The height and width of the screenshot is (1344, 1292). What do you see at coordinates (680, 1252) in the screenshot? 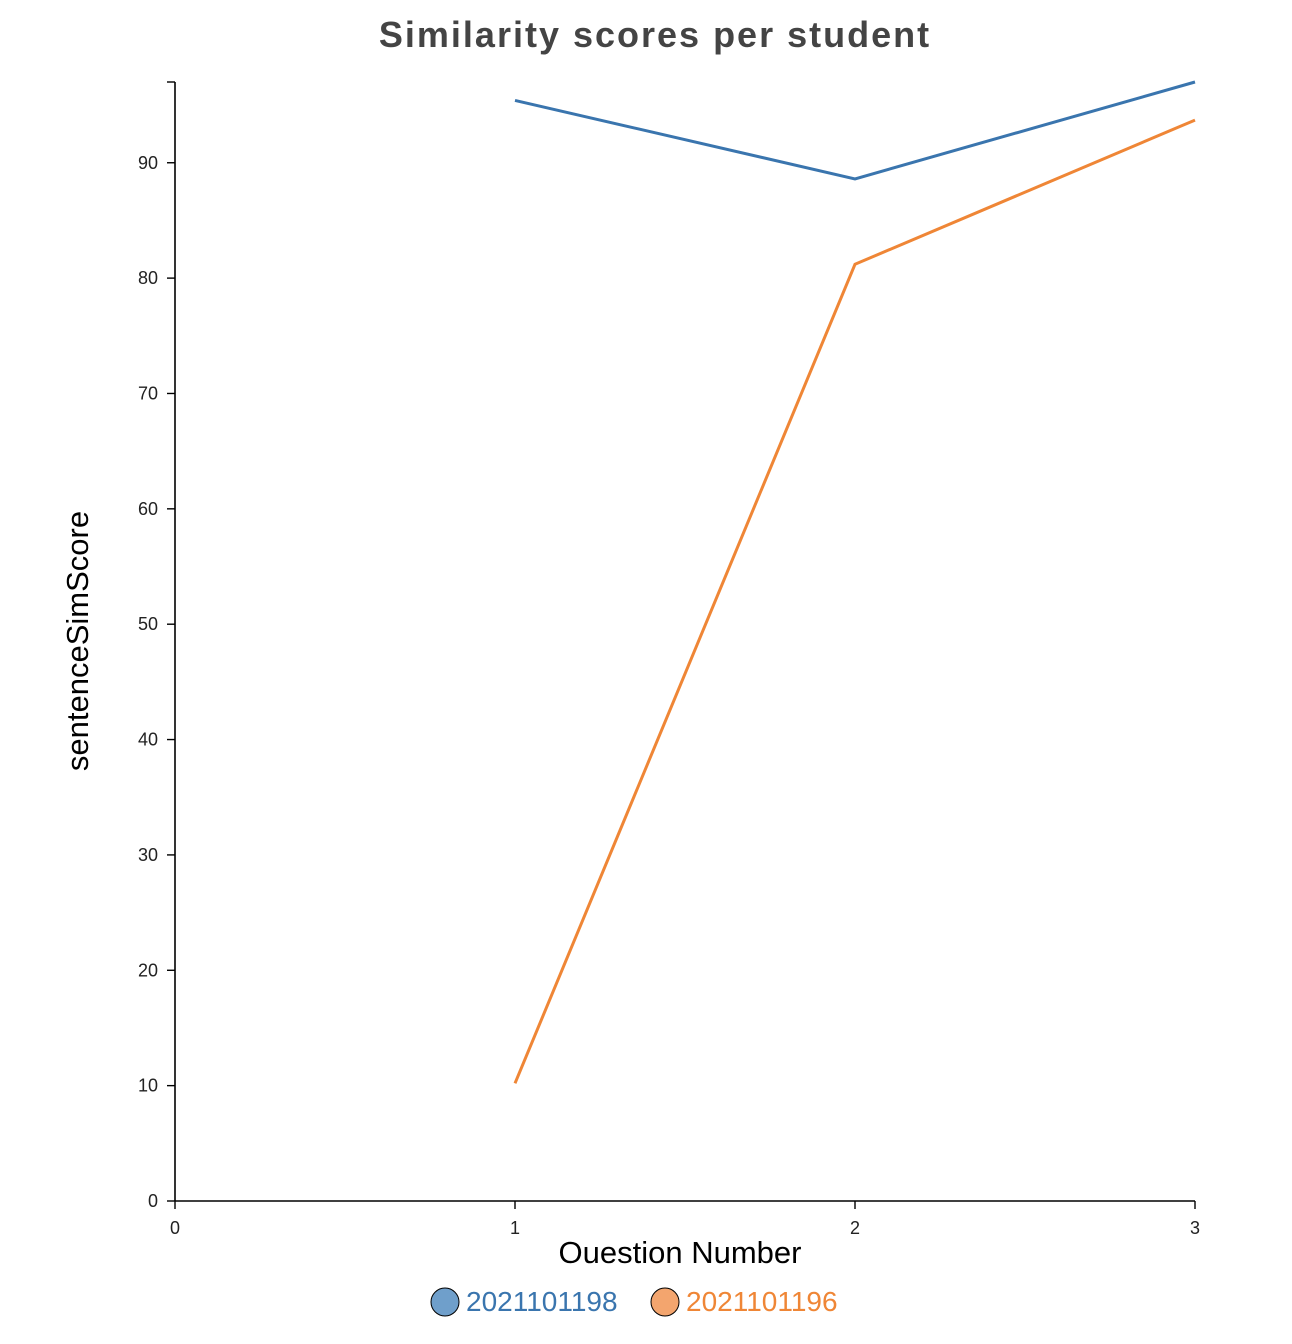
I see `x-axis-title: Ouestion Number` at bounding box center [680, 1252].